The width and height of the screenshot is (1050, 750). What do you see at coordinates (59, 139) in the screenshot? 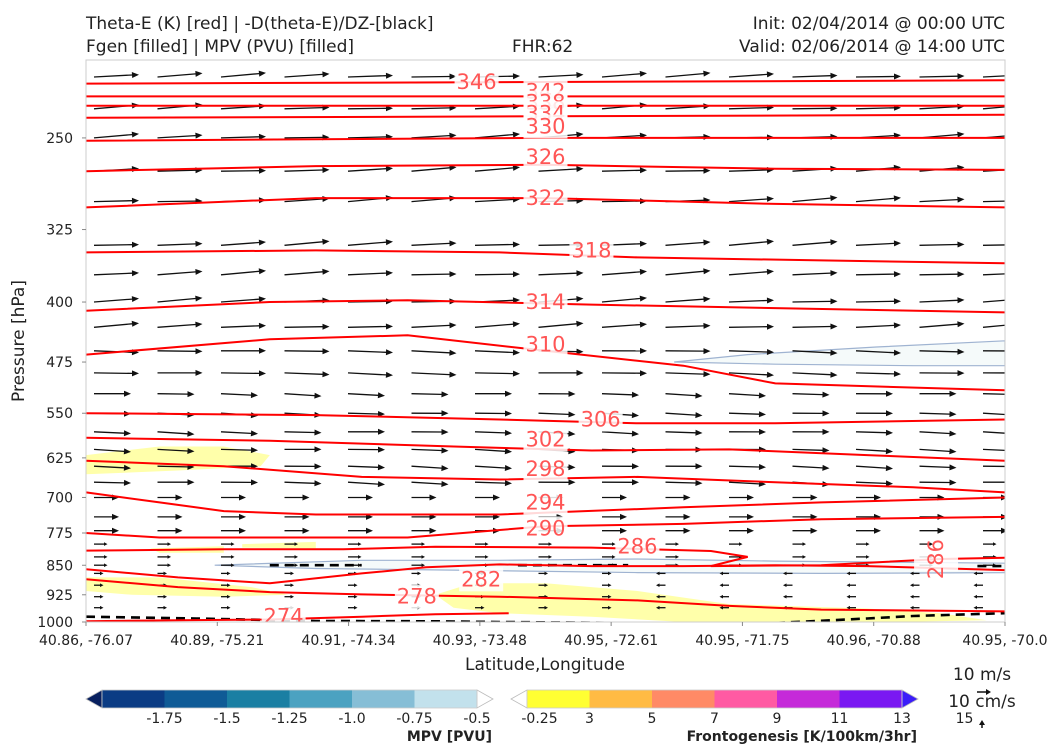
I see `y-tick-label: 250` at bounding box center [59, 139].